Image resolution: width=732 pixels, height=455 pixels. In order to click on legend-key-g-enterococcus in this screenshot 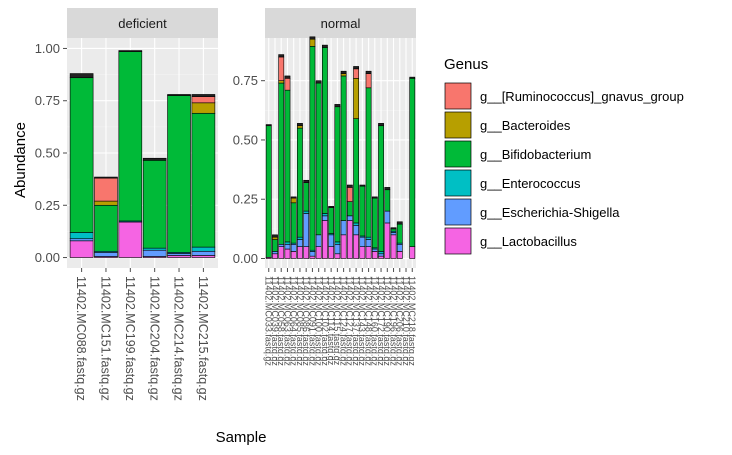, I will do `click(458, 183)`.